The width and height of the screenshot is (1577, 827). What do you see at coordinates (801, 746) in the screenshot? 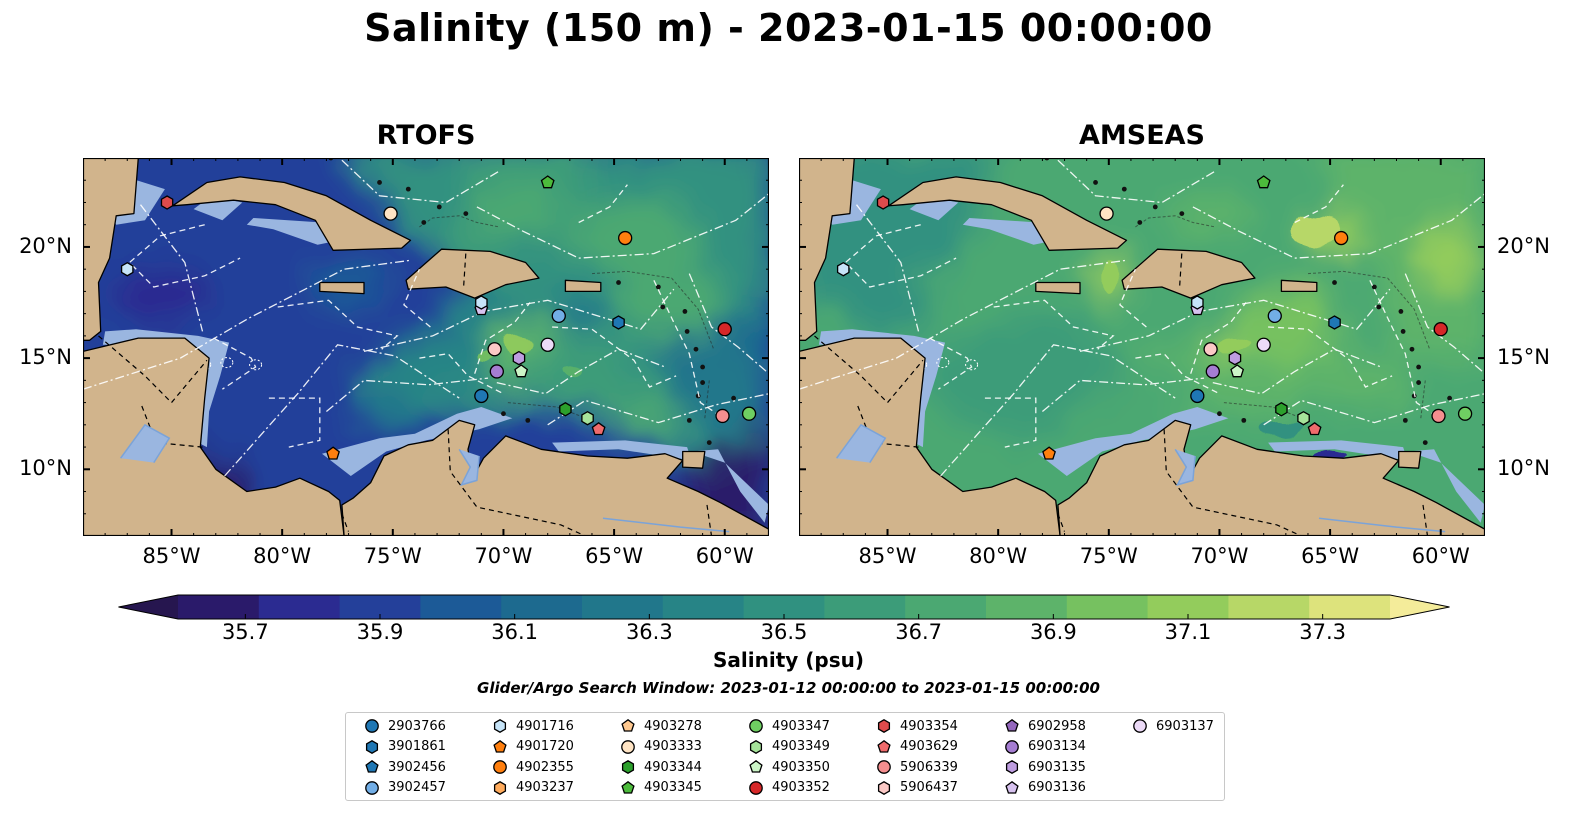
I see `legend-label: 4903349` at bounding box center [801, 746].